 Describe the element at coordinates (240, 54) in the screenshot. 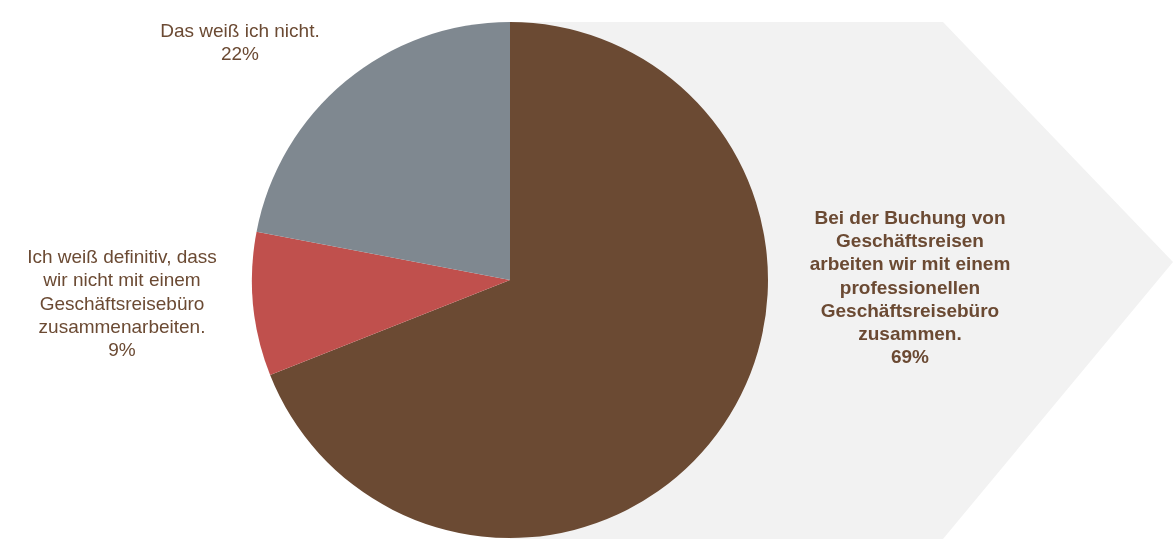

I see `data-label: 22%` at that location.